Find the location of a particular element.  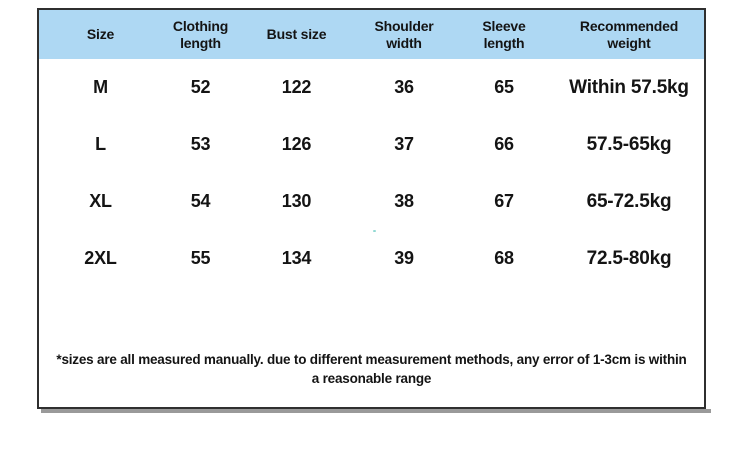

bust-size-value: 134 is located at coordinates (296, 258).